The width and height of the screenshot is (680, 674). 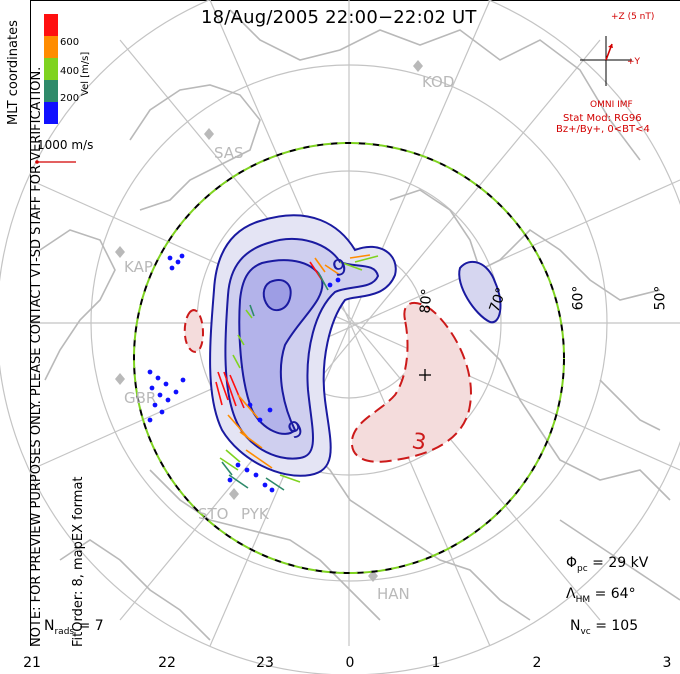 What do you see at coordinates (49, 626) in the screenshot?
I see `stat-nrads-symbol: N` at bounding box center [49, 626].